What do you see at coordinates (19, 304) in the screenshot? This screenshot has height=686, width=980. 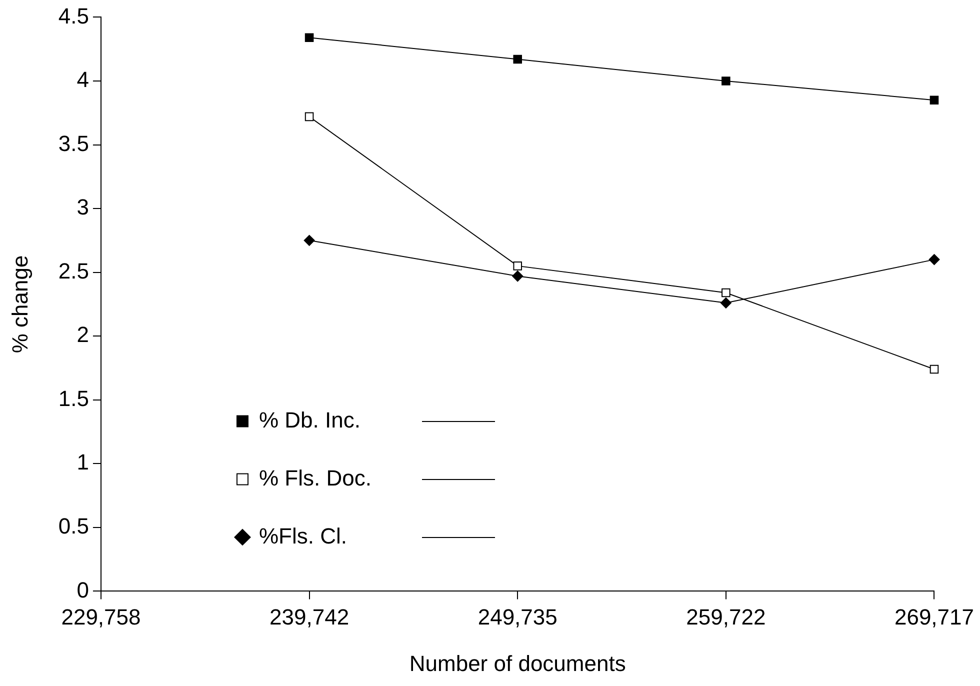 I see `y-axis-title: % change` at bounding box center [19, 304].